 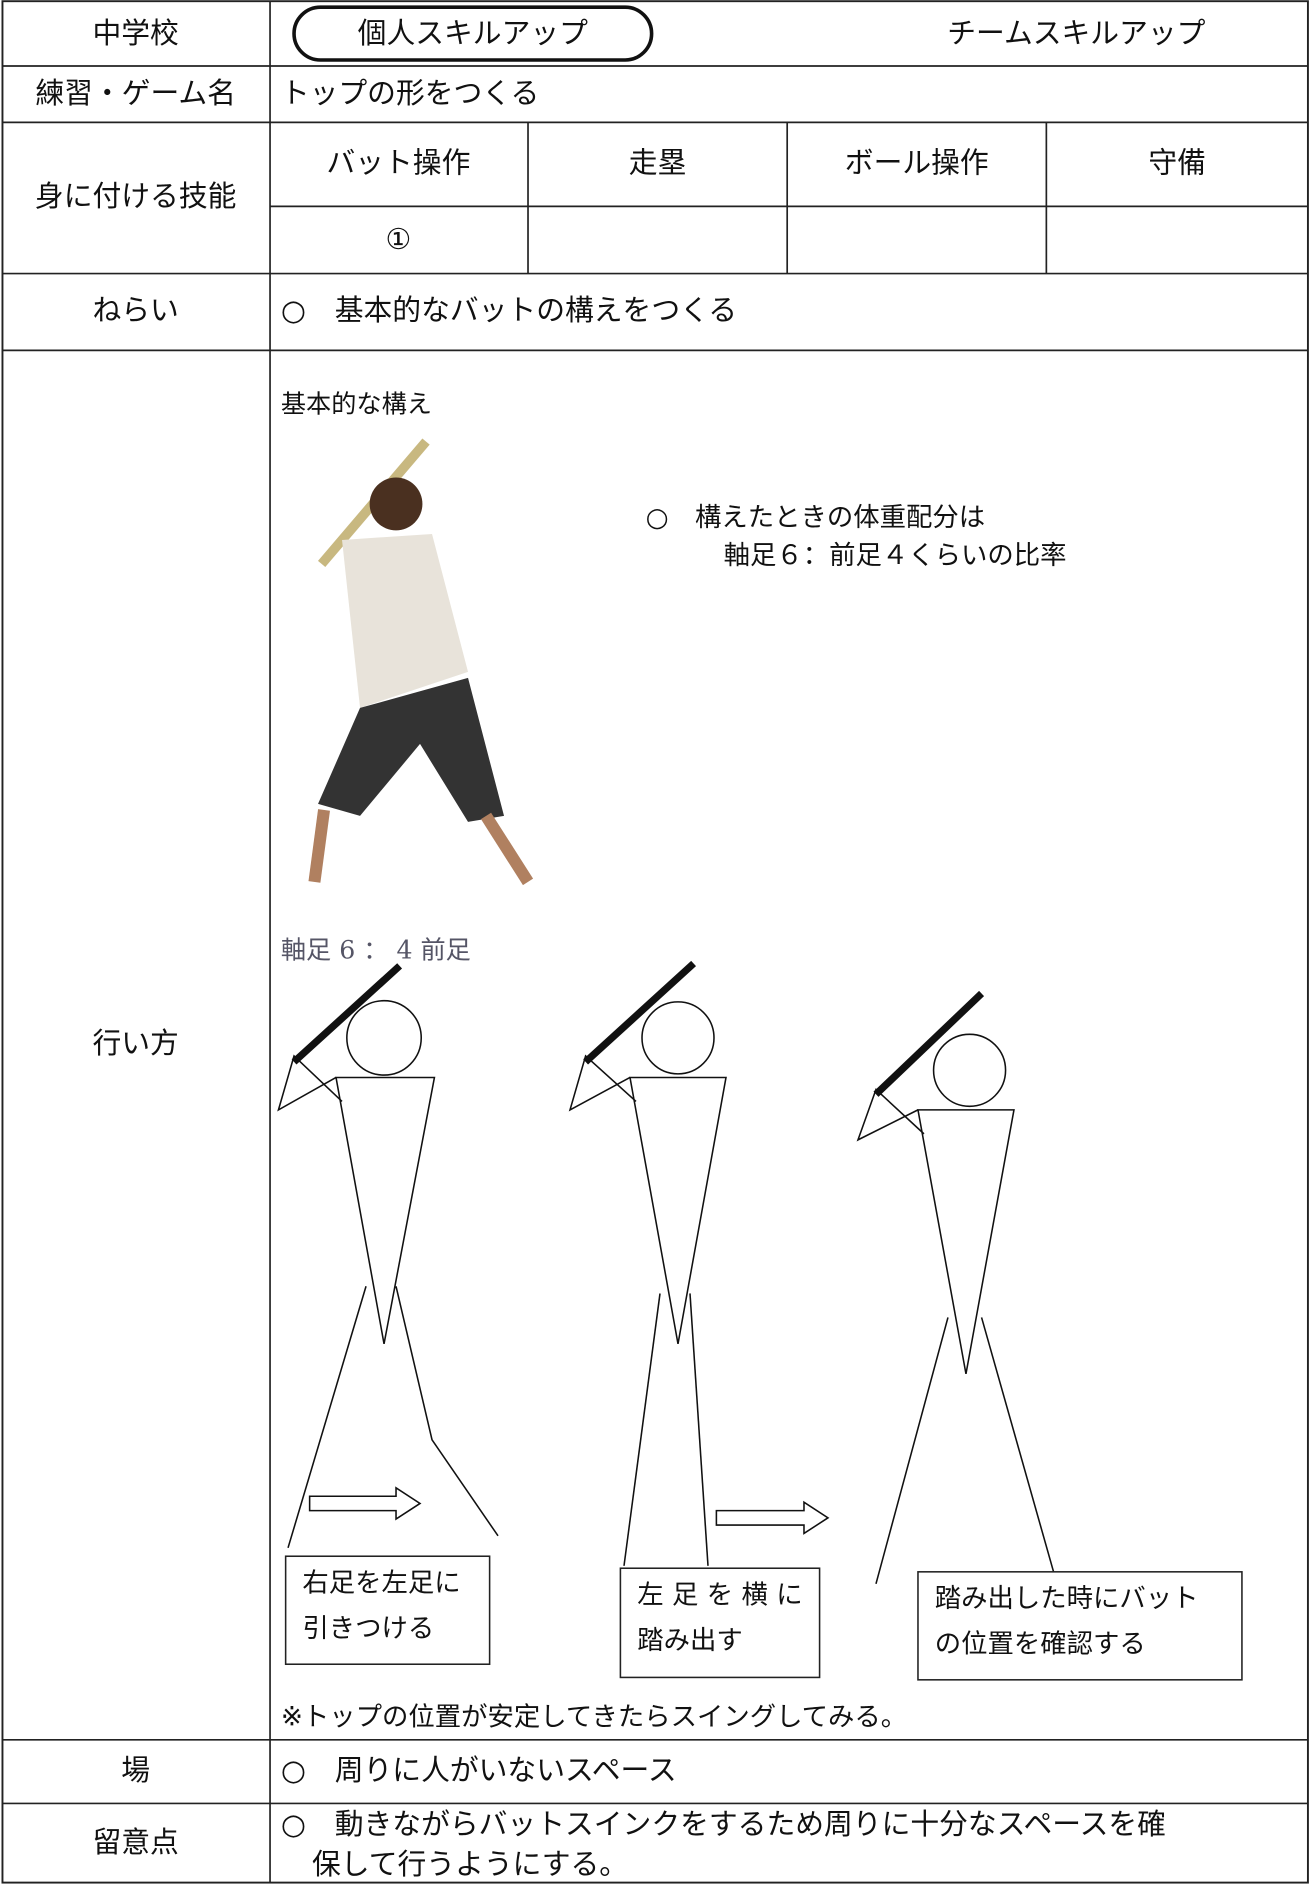 What do you see at coordinates (470, 1864) in the screenshot?
I see `value: 保して行うようにする。` at bounding box center [470, 1864].